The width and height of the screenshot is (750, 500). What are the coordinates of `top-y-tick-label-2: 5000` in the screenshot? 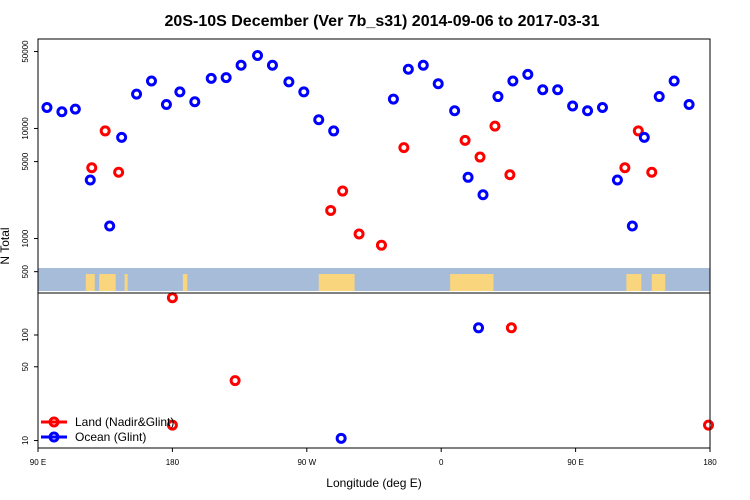 It's located at (25, 161).